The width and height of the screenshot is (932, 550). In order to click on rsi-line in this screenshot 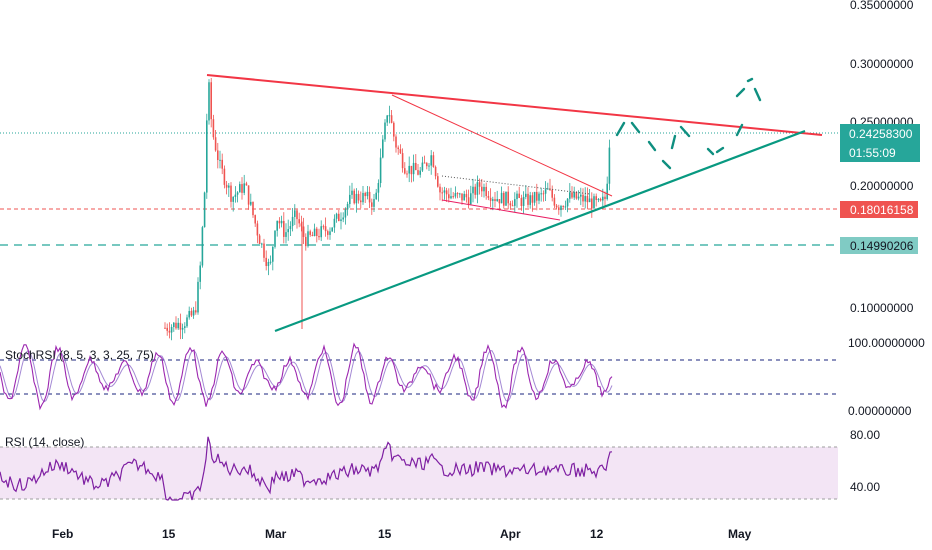, I will do `click(306, 468)`.